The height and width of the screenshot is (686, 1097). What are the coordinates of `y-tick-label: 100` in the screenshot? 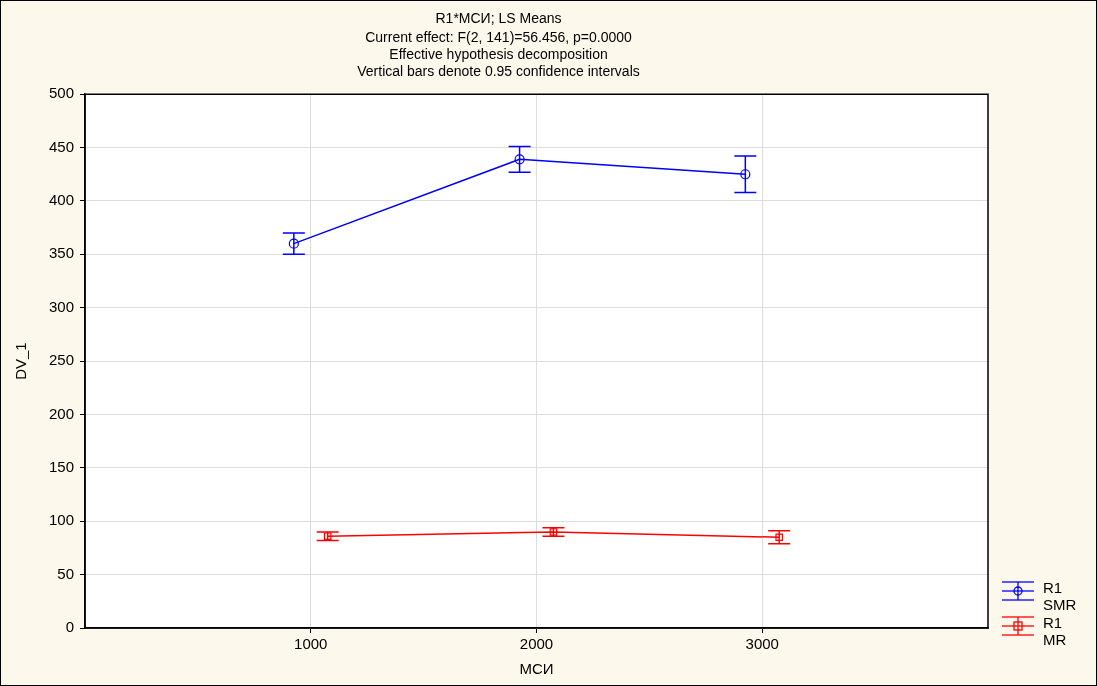 It's located at (62, 520).